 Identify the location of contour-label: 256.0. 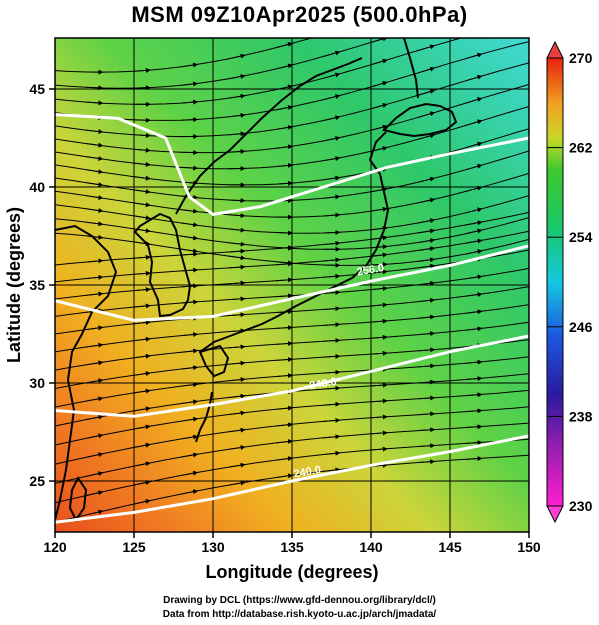
(370, 270).